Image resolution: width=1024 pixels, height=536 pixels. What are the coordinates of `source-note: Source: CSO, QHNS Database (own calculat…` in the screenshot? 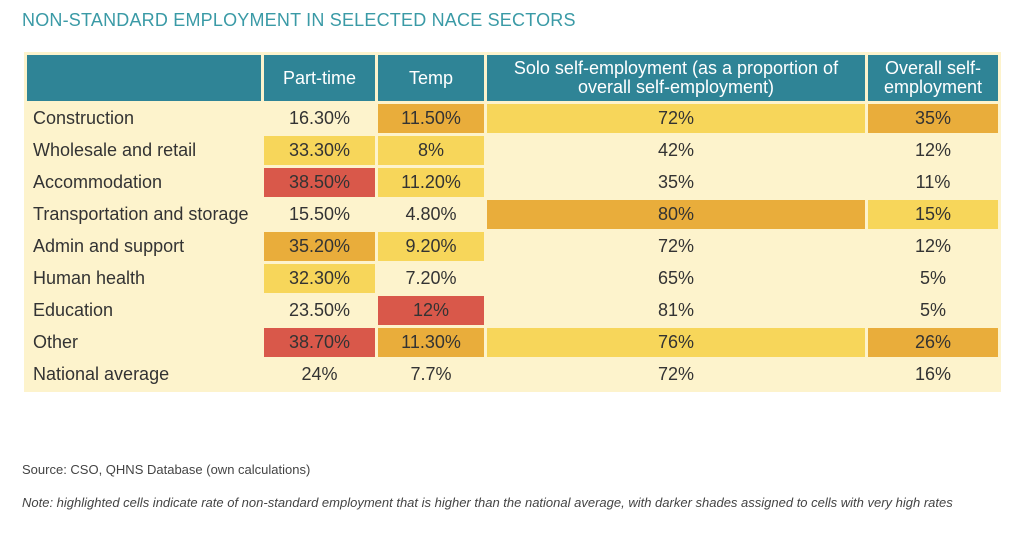 It's located at (166, 469).